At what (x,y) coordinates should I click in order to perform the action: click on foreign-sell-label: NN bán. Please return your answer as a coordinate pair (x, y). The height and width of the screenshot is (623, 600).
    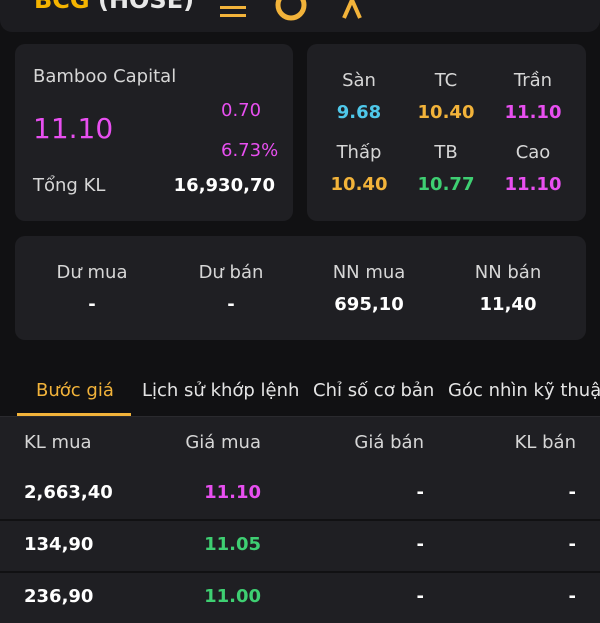
    Looking at the image, I should click on (508, 272).